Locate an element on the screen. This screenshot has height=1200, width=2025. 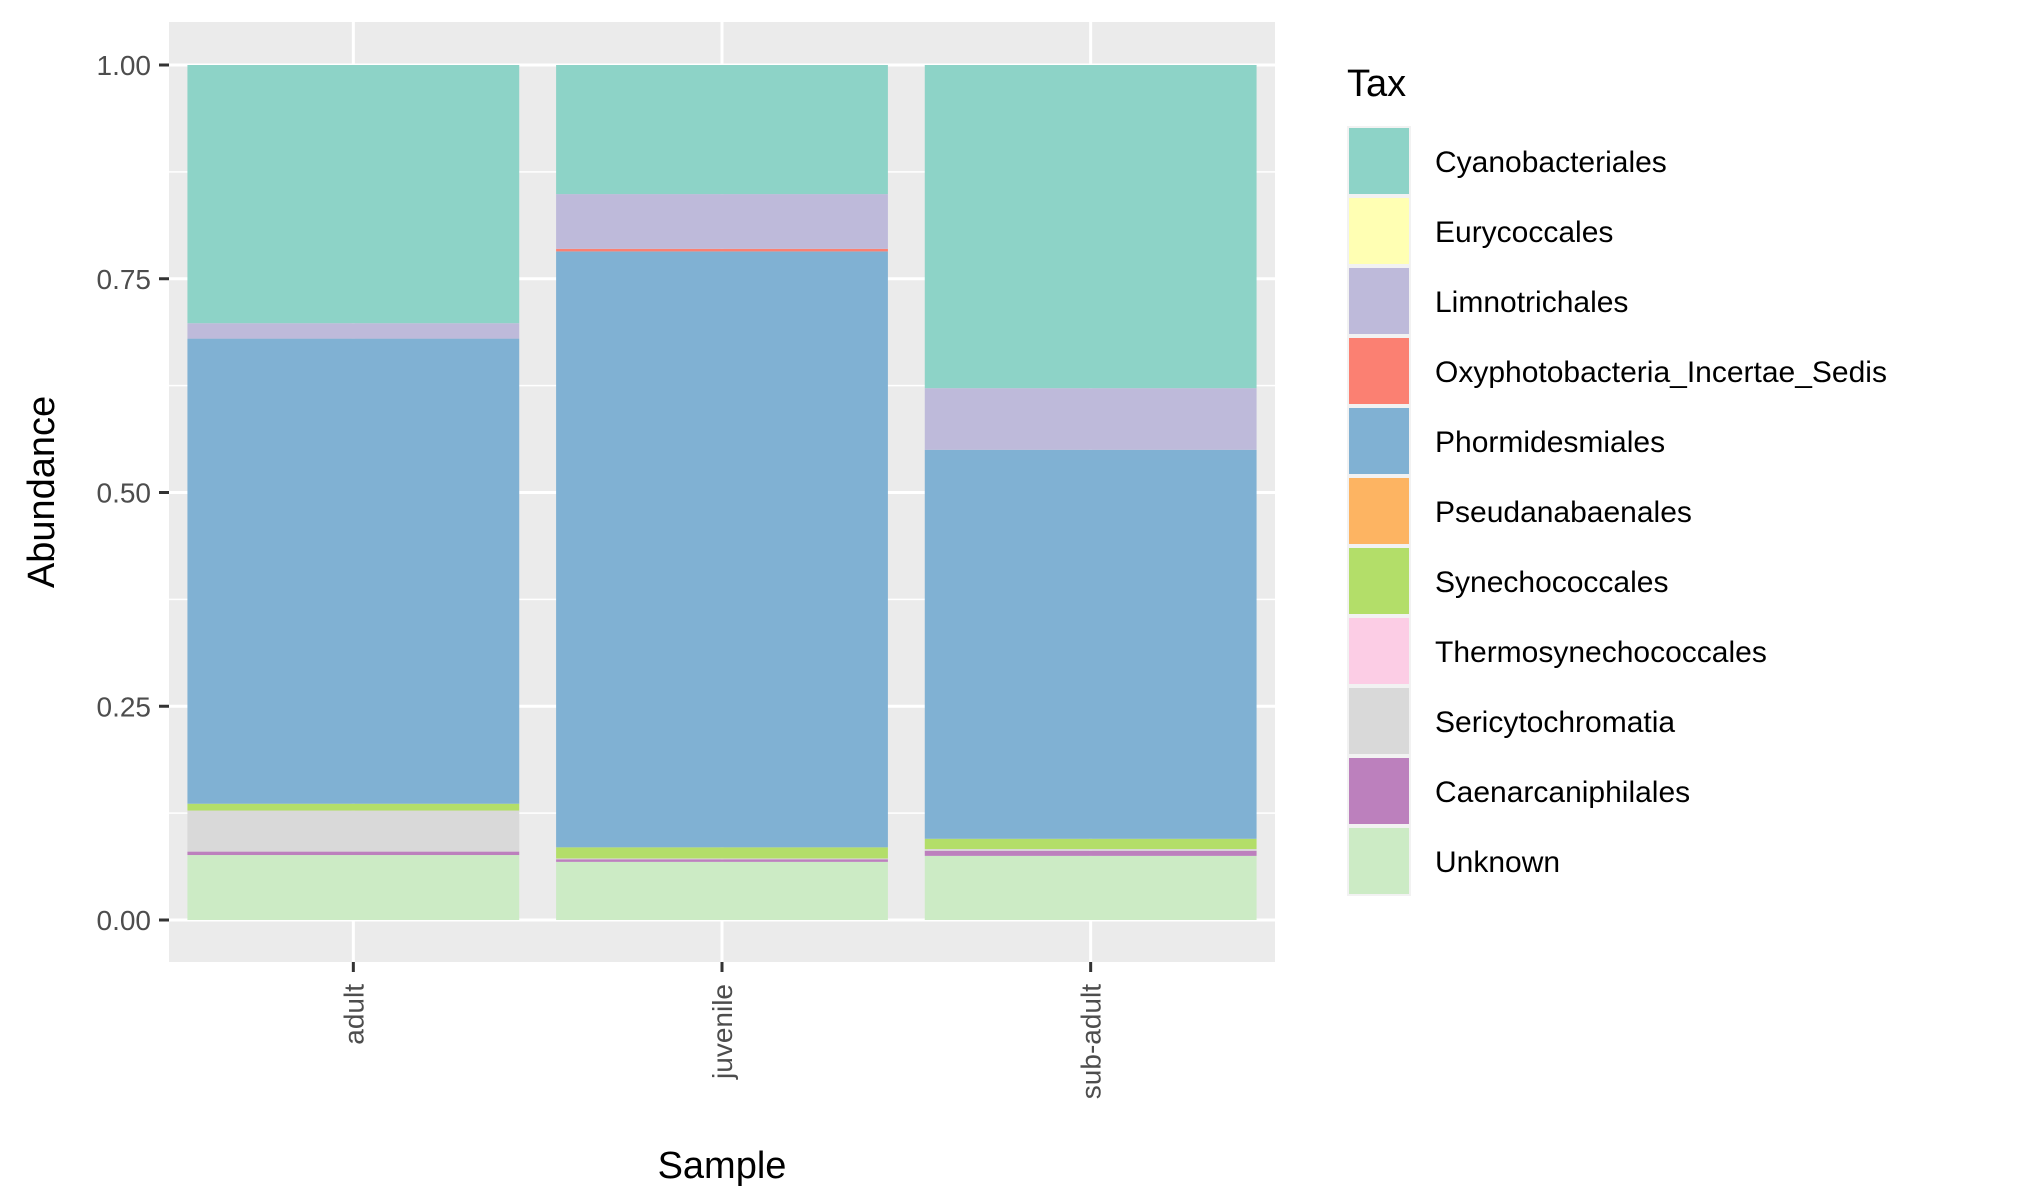
legend-label-oxyphotobacteria-incertae-sedis: Oxyphotobacteria_Incertae_Sedis is located at coordinates (1661, 372).